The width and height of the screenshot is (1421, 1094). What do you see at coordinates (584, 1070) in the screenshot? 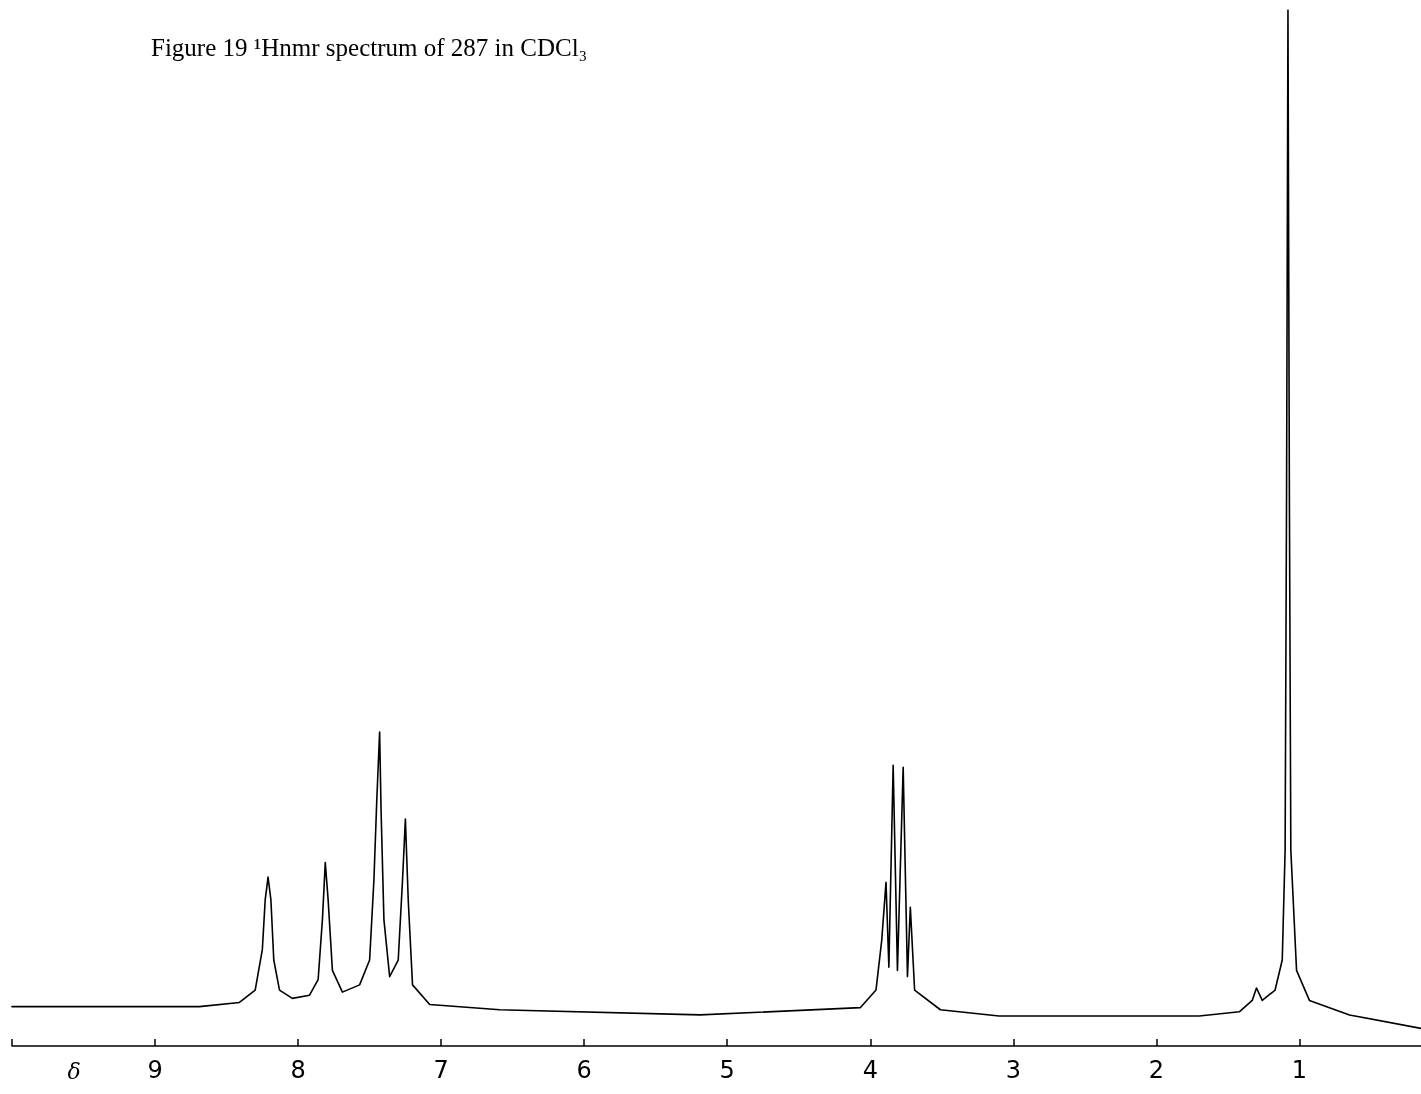
I see `x-tick-label: 6` at bounding box center [584, 1070].